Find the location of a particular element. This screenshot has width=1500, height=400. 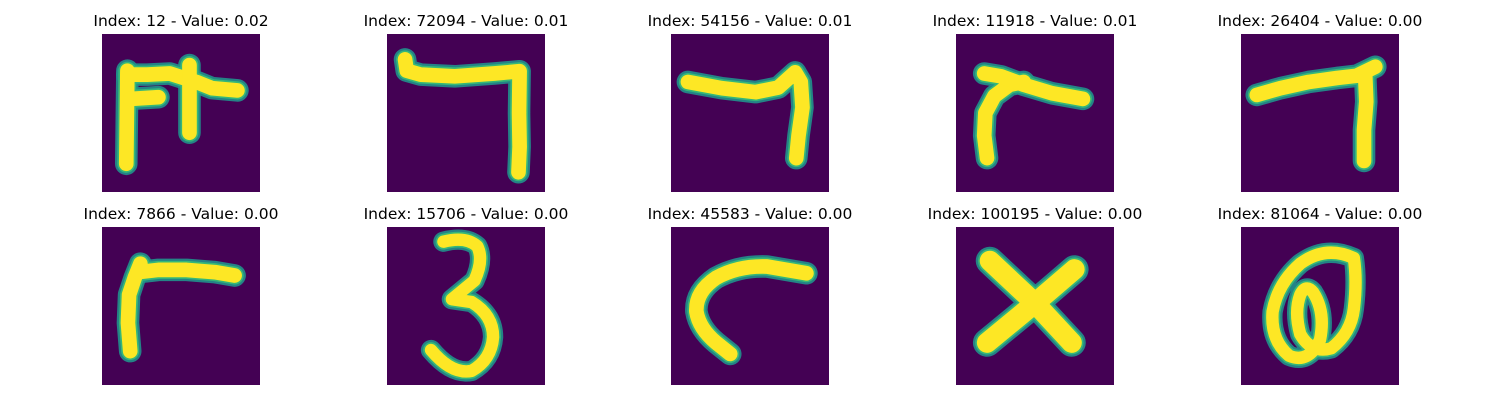

digit-three-icon is located at coordinates (466, 306).